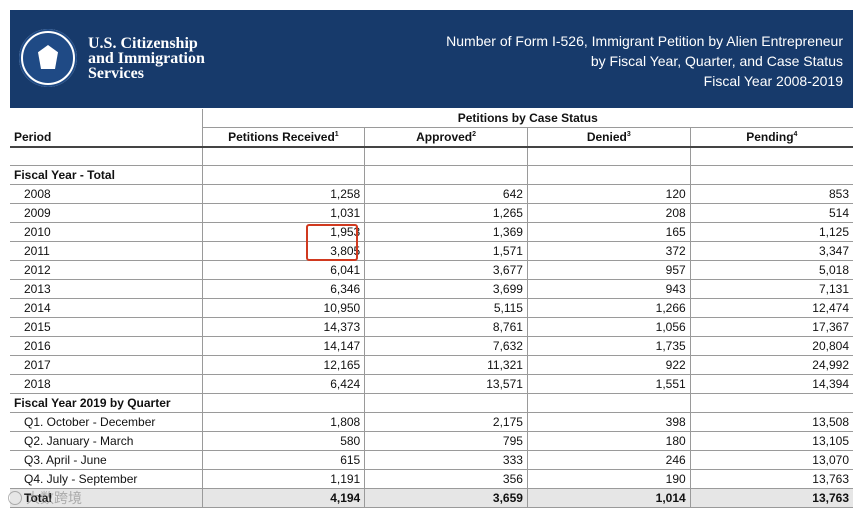  What do you see at coordinates (15, 498) in the screenshot?
I see `watermark-logo-icon` at bounding box center [15, 498].